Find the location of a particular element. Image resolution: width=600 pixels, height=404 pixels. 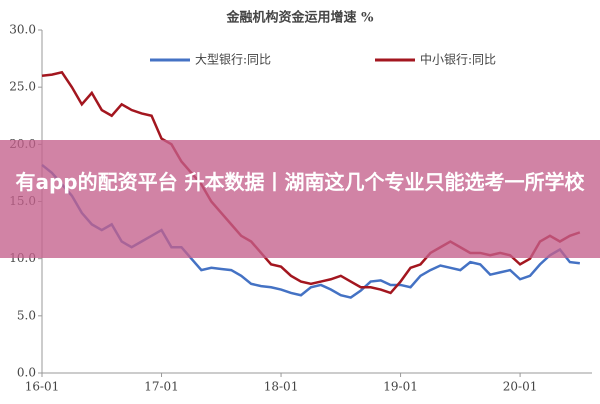

chart-title: 金融机构资金运用增速 % is located at coordinates (300, 18).